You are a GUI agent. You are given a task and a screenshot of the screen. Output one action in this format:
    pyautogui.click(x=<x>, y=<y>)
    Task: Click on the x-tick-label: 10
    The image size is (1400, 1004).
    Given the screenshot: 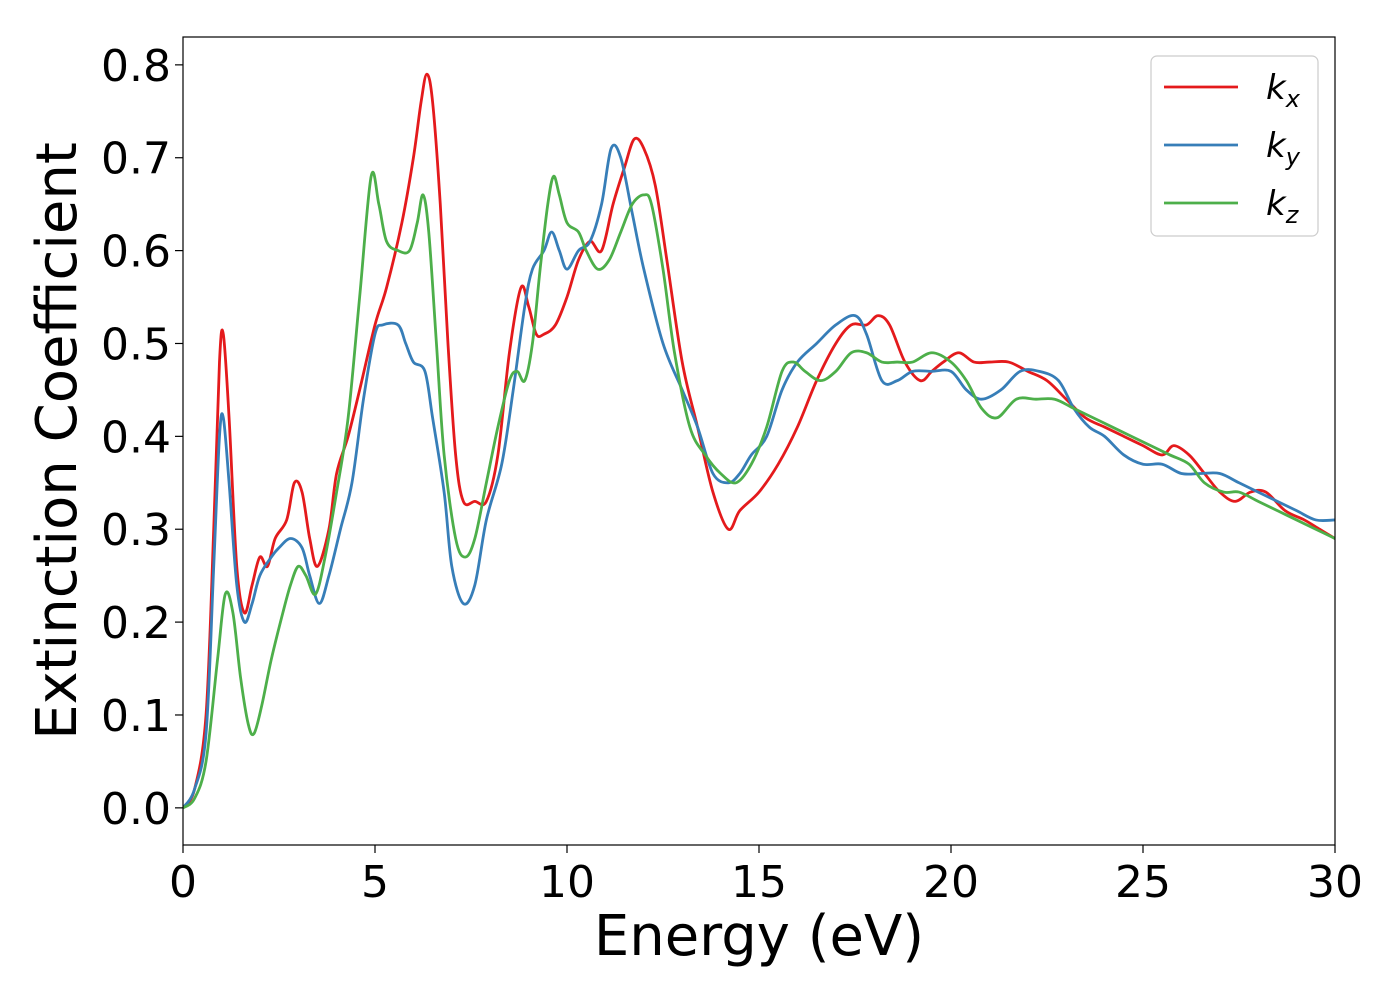 What is the action you would take?
    pyautogui.click(x=567, y=882)
    